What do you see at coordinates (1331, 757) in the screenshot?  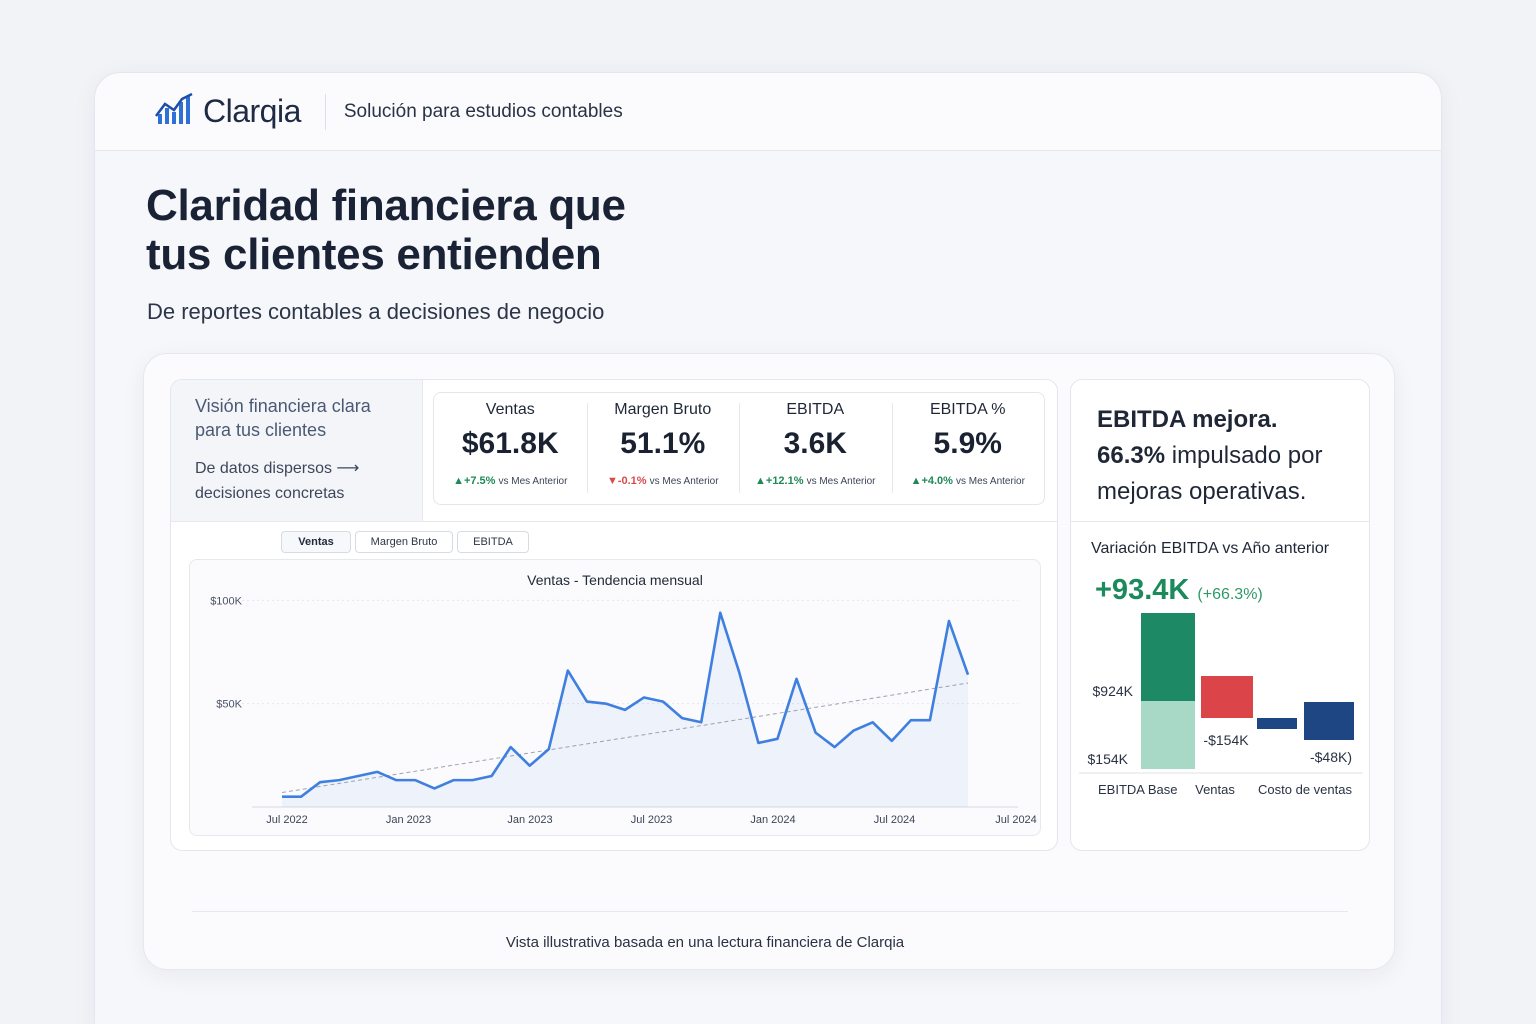 I see `waterfall-value-label: -$48K)` at bounding box center [1331, 757].